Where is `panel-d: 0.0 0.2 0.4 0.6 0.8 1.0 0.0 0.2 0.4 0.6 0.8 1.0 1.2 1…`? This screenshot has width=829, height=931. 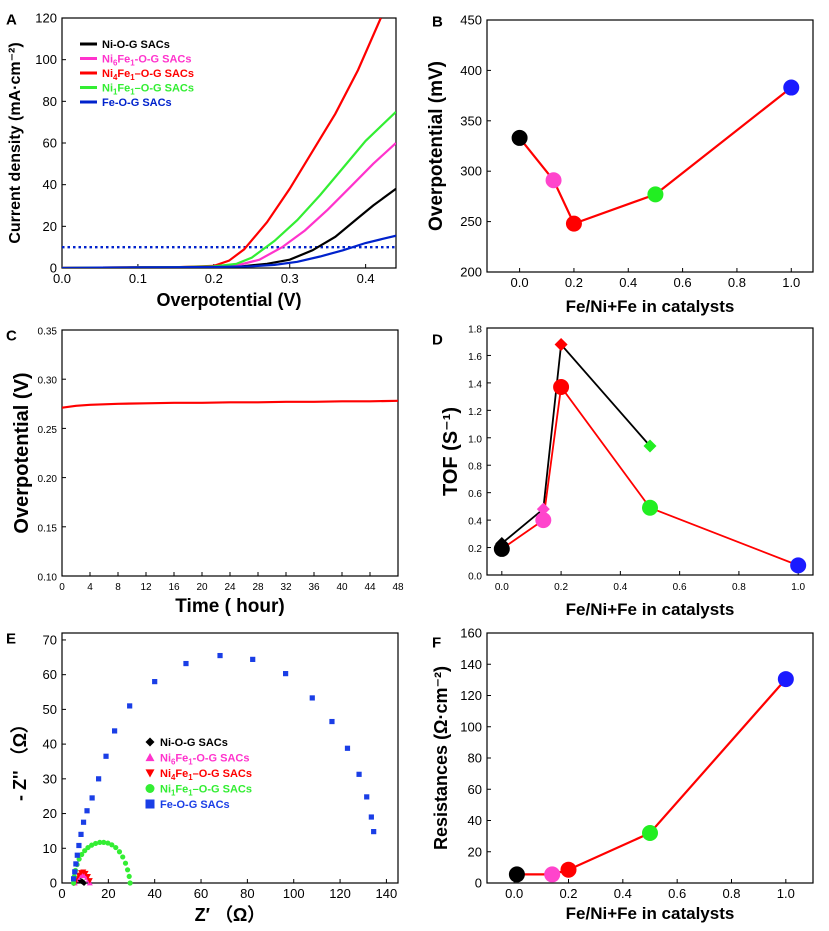 panel-d: 0.0 0.2 0.4 0.6 0.8 1.0 0.0 0.2 0.4 0.6 0.8 1.0 1.2 1… is located at coordinates (623, 472).